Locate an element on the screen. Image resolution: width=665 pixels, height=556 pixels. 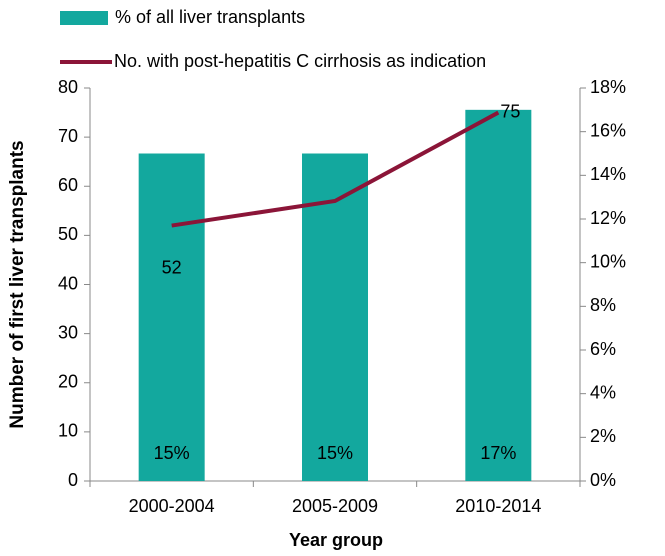
y2-tick-label: 14% is located at coordinates (608, 174).